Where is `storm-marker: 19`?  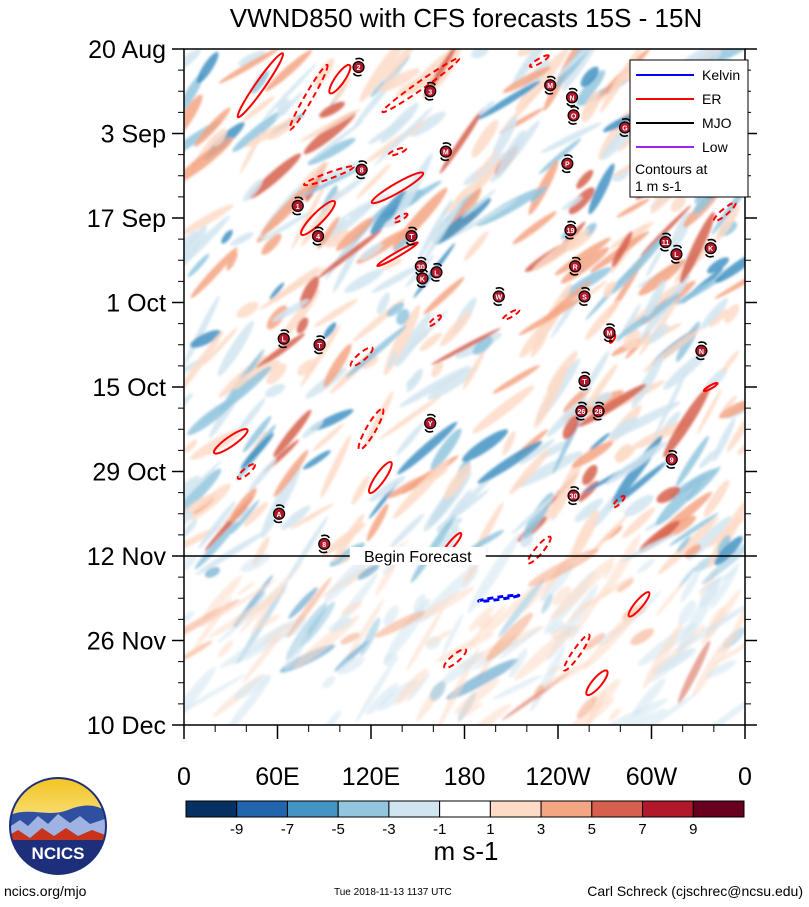 storm-marker: 19 is located at coordinates (570, 230).